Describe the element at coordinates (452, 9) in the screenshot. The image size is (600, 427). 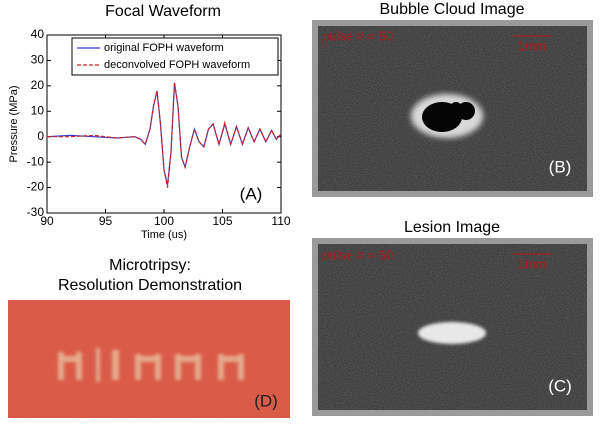
I see `panel-title: Bubble Cloud Image` at that location.